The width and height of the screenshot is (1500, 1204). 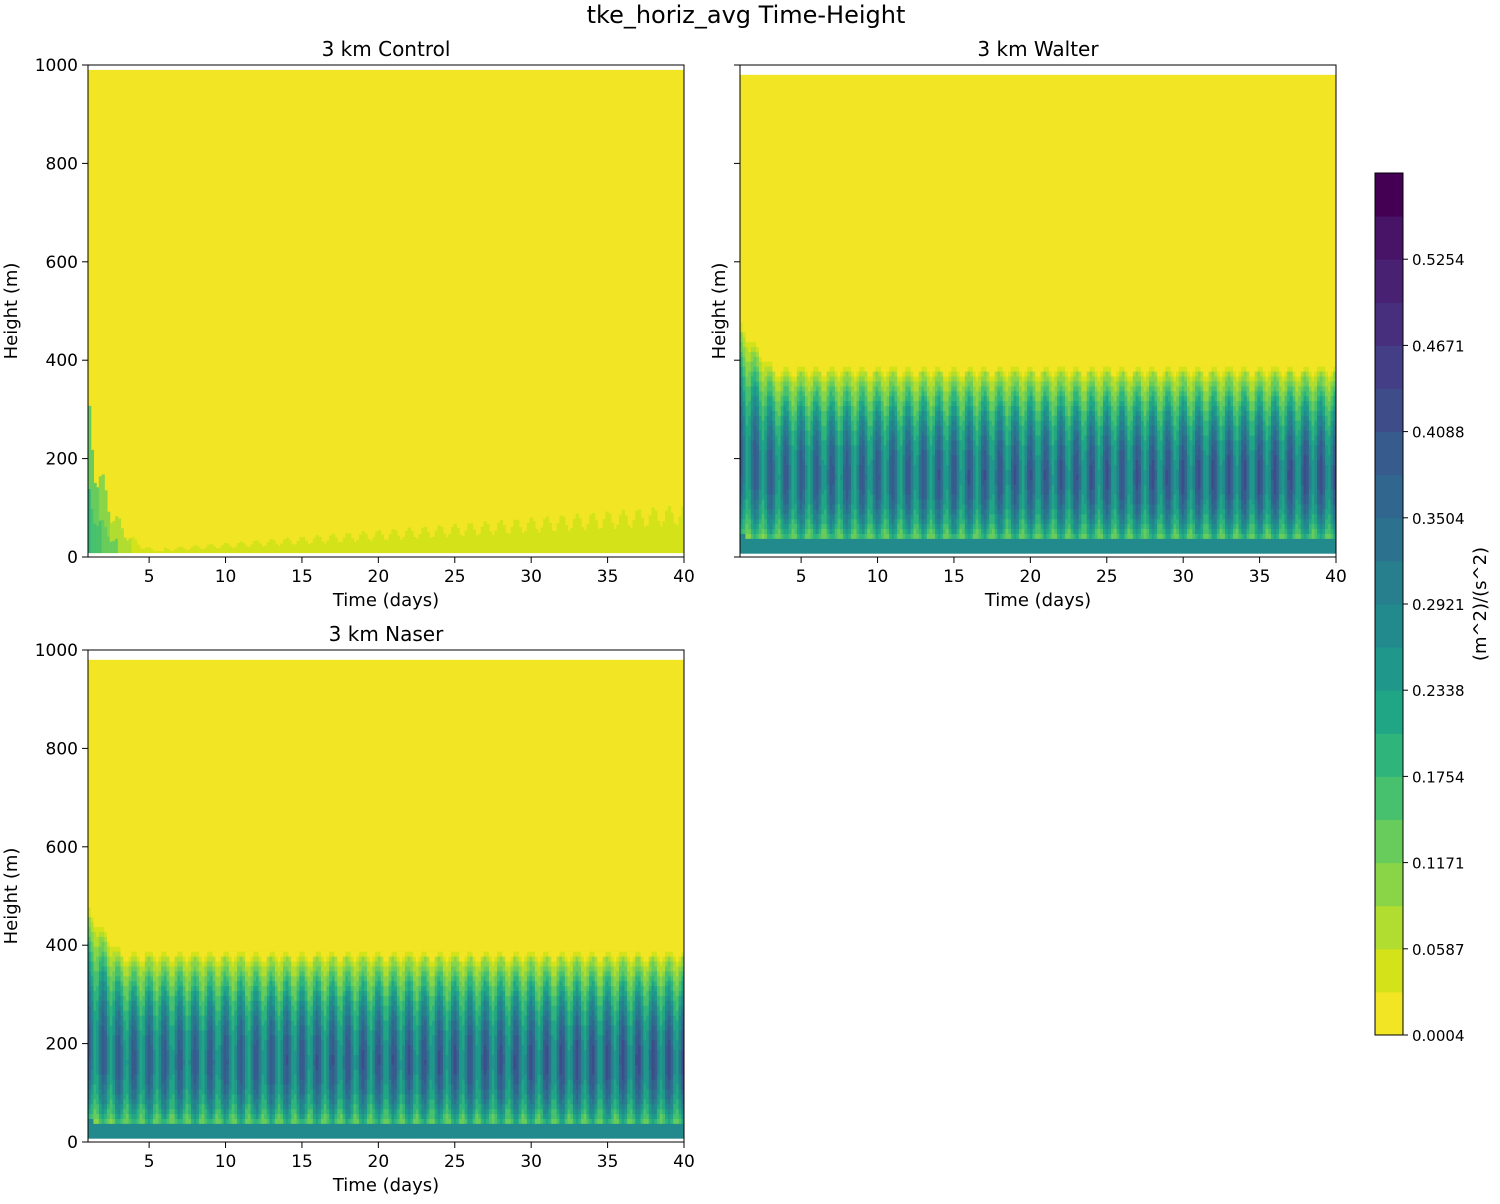 I want to click on x-tick-label: 25, so click(x=455, y=577).